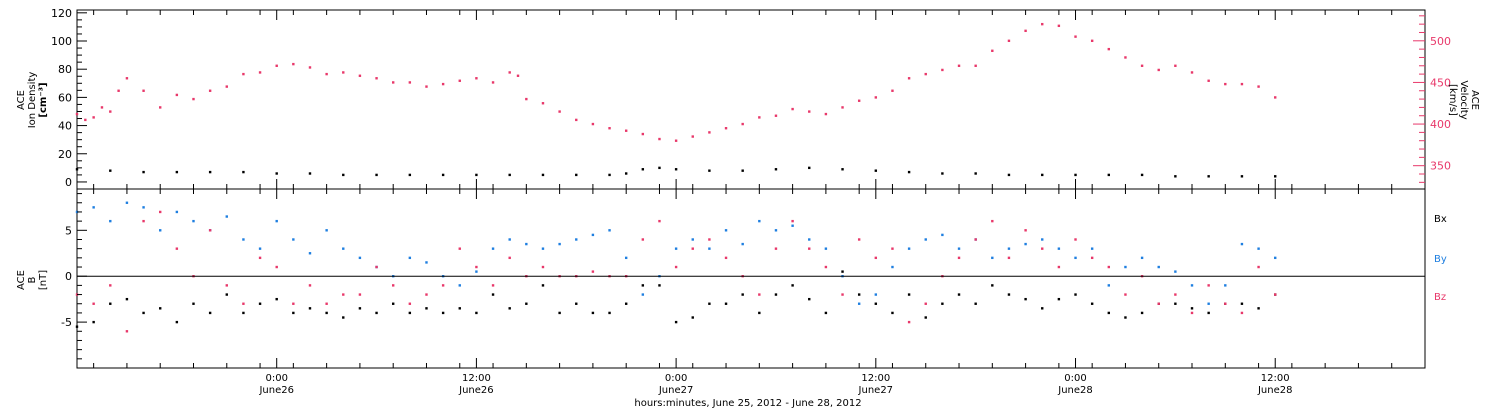 This screenshot has width=1500, height=410. Describe the element at coordinates (1275, 390) in the screenshot. I see `date-tick-label: June28` at that location.